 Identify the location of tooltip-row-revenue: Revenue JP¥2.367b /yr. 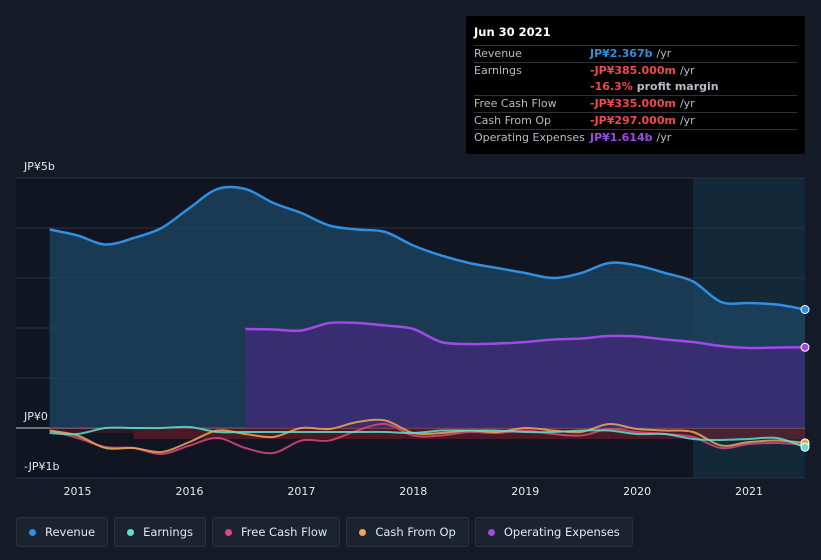
(635, 54).